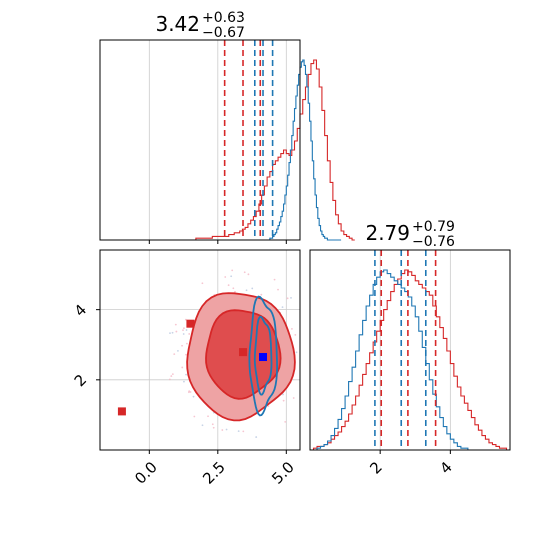 The height and width of the screenshot is (550, 550). What do you see at coordinates (80, 310) in the screenshot?
I see `scatter-ytick-label-1: 4` at bounding box center [80, 310].